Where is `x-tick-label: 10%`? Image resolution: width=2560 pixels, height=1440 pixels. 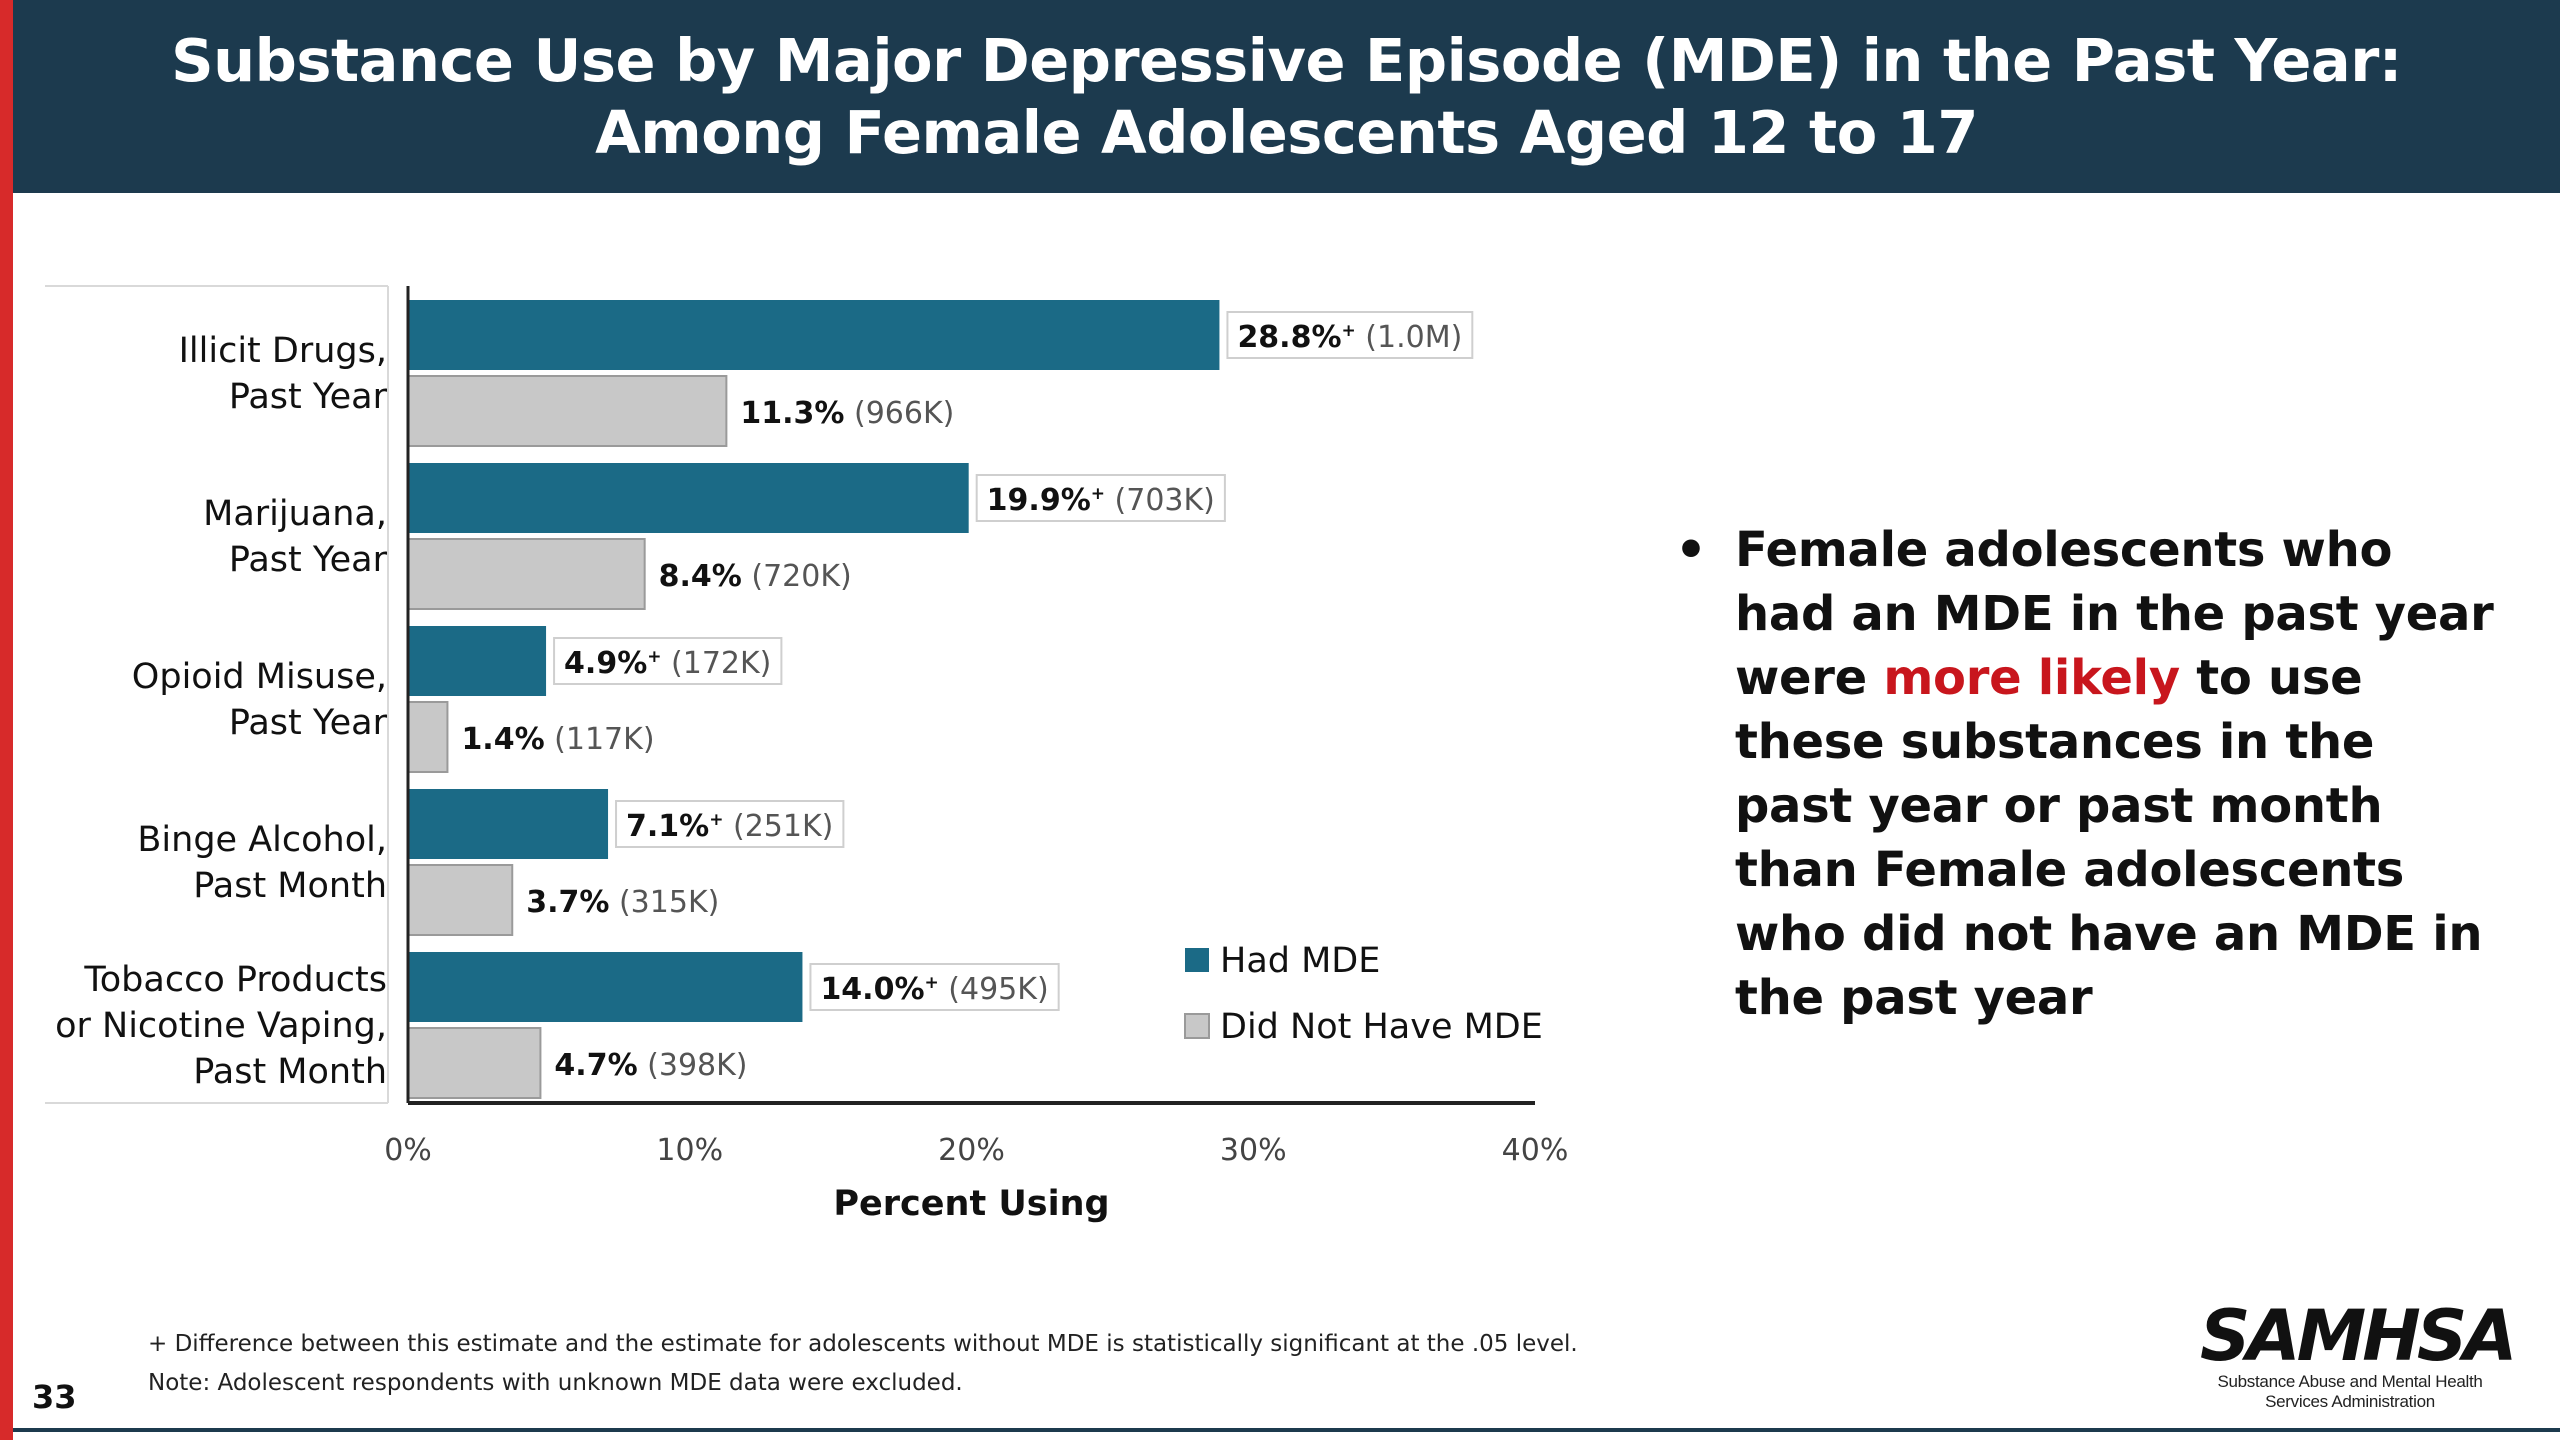
x-tick-label: 10% is located at coordinates (689, 1150).